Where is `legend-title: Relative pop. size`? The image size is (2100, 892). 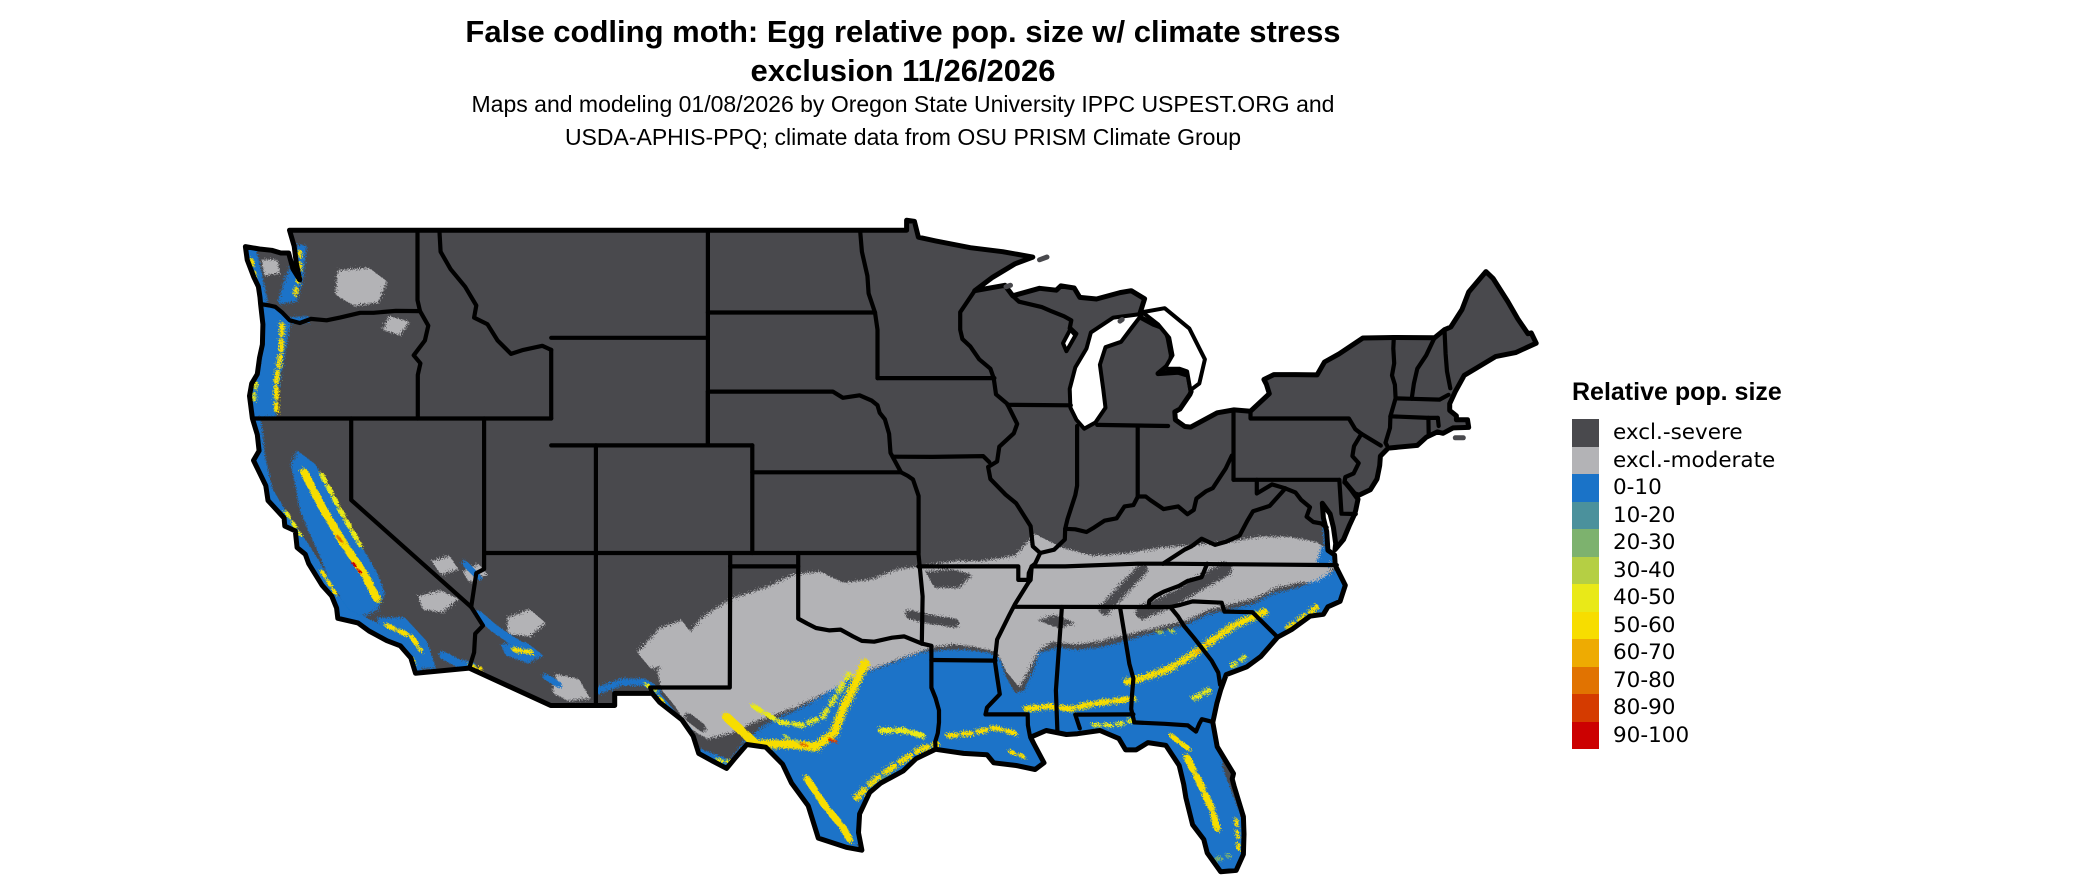
legend-title: Relative pop. size is located at coordinates (1677, 392).